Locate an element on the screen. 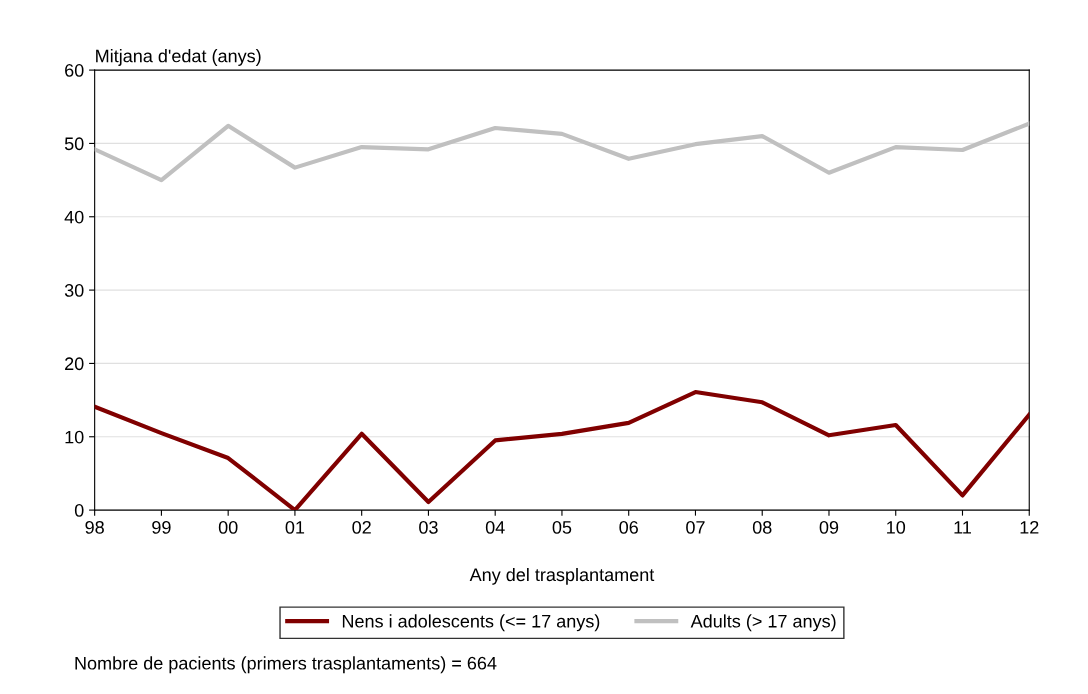 Image resolution: width=1088 pixels, height=694 pixels. x-tick-label: 05 is located at coordinates (562, 527).